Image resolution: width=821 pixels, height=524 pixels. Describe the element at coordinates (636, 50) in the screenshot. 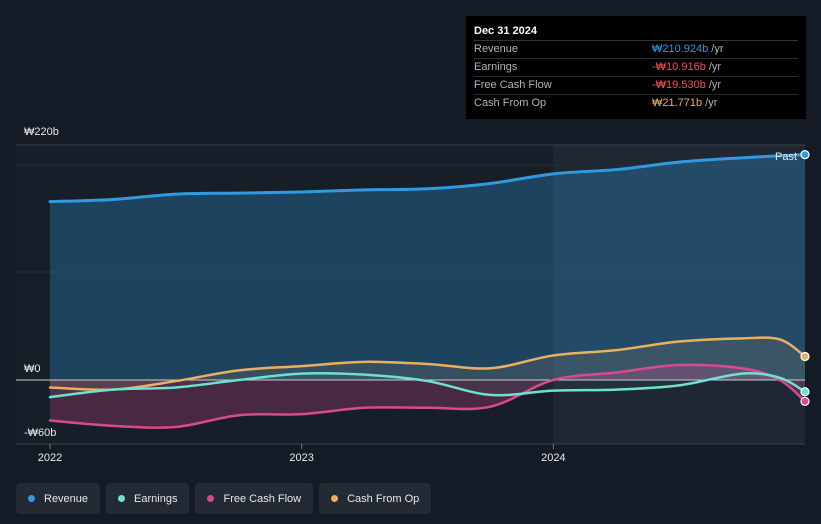

I see `tooltip-row-revenue: Revenue ₩210.924b /yr` at that location.